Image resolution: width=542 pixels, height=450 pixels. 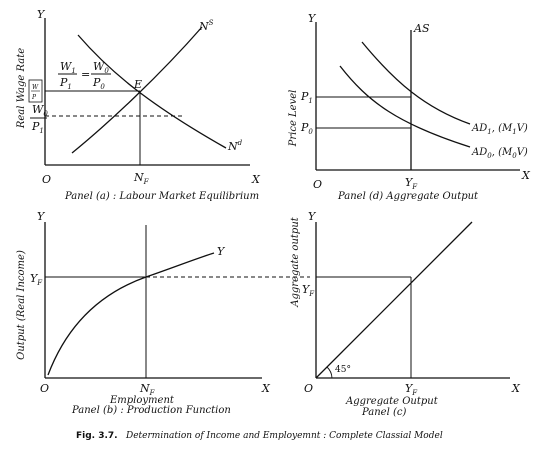 What do you see at coordinates (383, 412) in the screenshot?
I see `panel-c-caption: Panel (c)` at bounding box center [383, 412].